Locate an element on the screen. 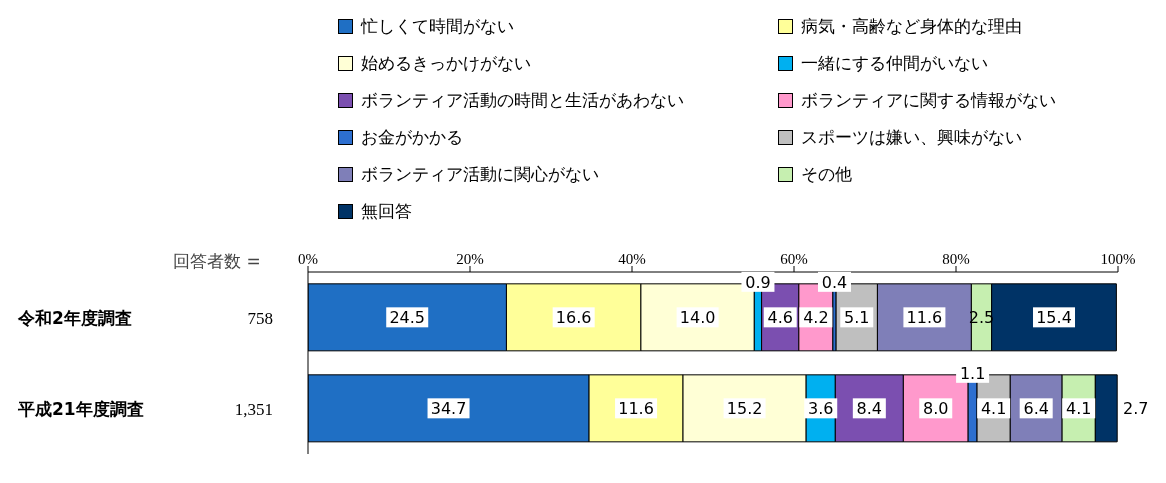 The height and width of the screenshot is (483, 1166). legend-label: ボランティア活動に関心がない is located at coordinates (480, 174).